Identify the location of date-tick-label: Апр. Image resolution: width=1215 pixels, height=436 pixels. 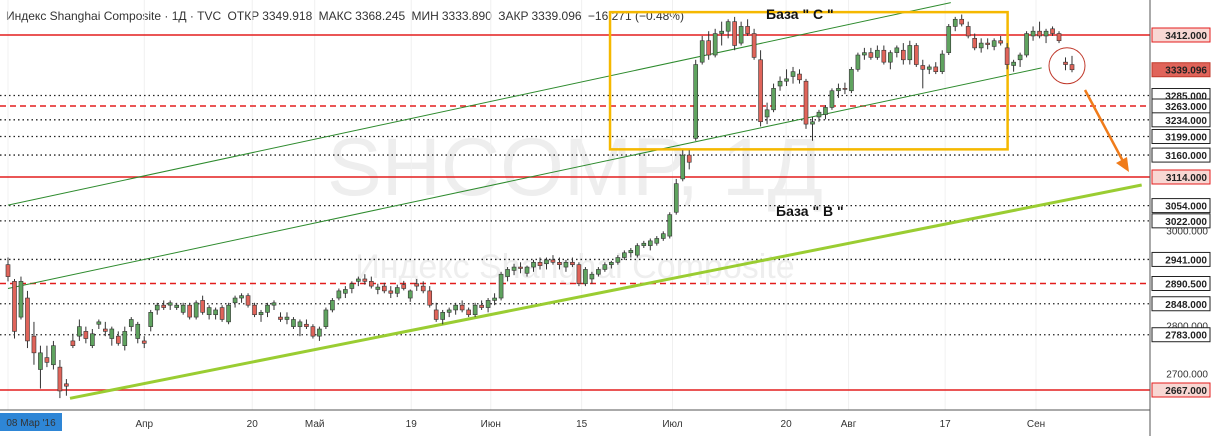
(144, 424).